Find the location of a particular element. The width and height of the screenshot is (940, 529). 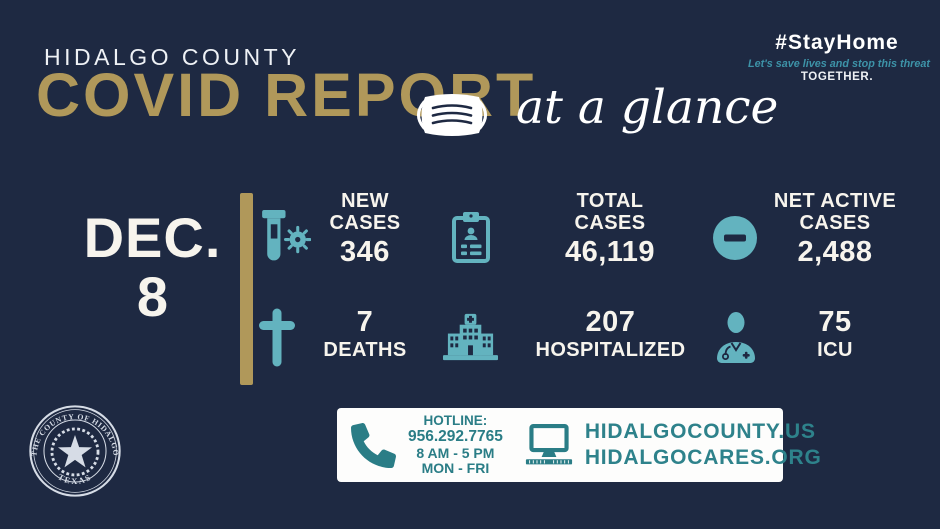

seal-bottom-text: TEXAS is located at coordinates (74, 478).